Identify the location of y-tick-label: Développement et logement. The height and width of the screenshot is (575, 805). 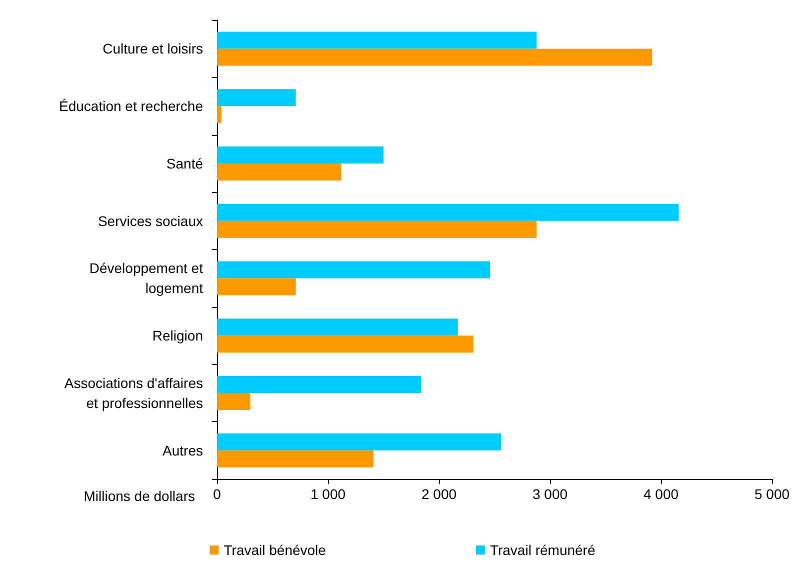
(146, 278).